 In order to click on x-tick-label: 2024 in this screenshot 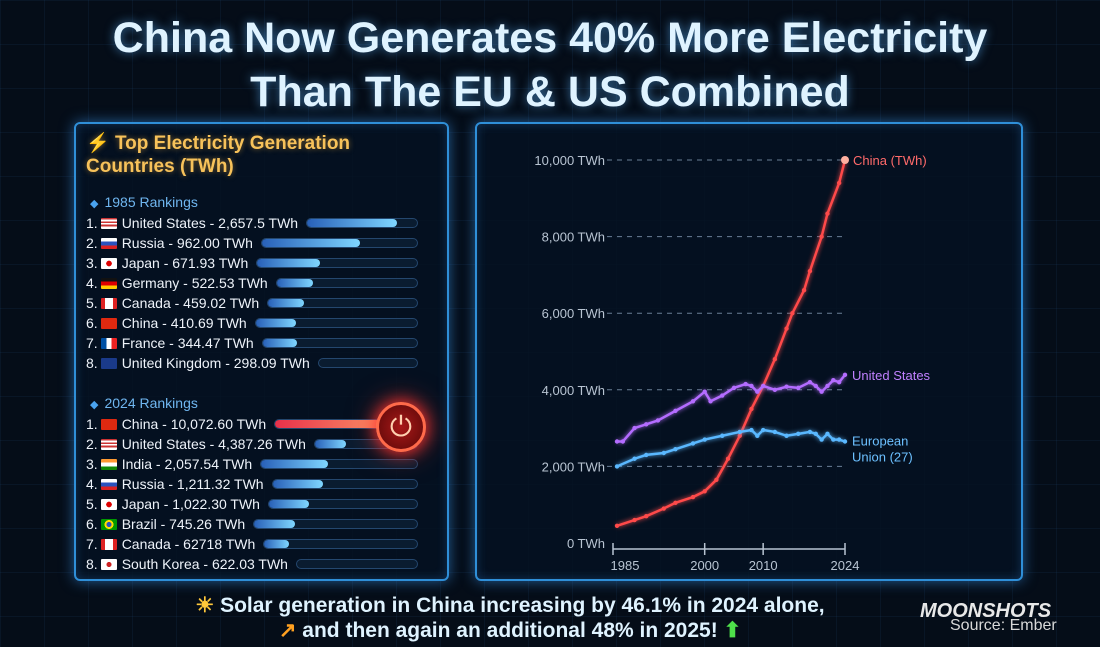, I will do `click(845, 565)`.